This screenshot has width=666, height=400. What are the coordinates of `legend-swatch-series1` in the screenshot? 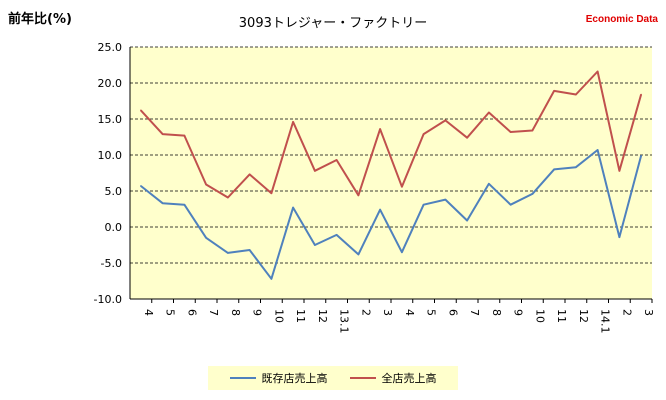 It's located at (242, 378).